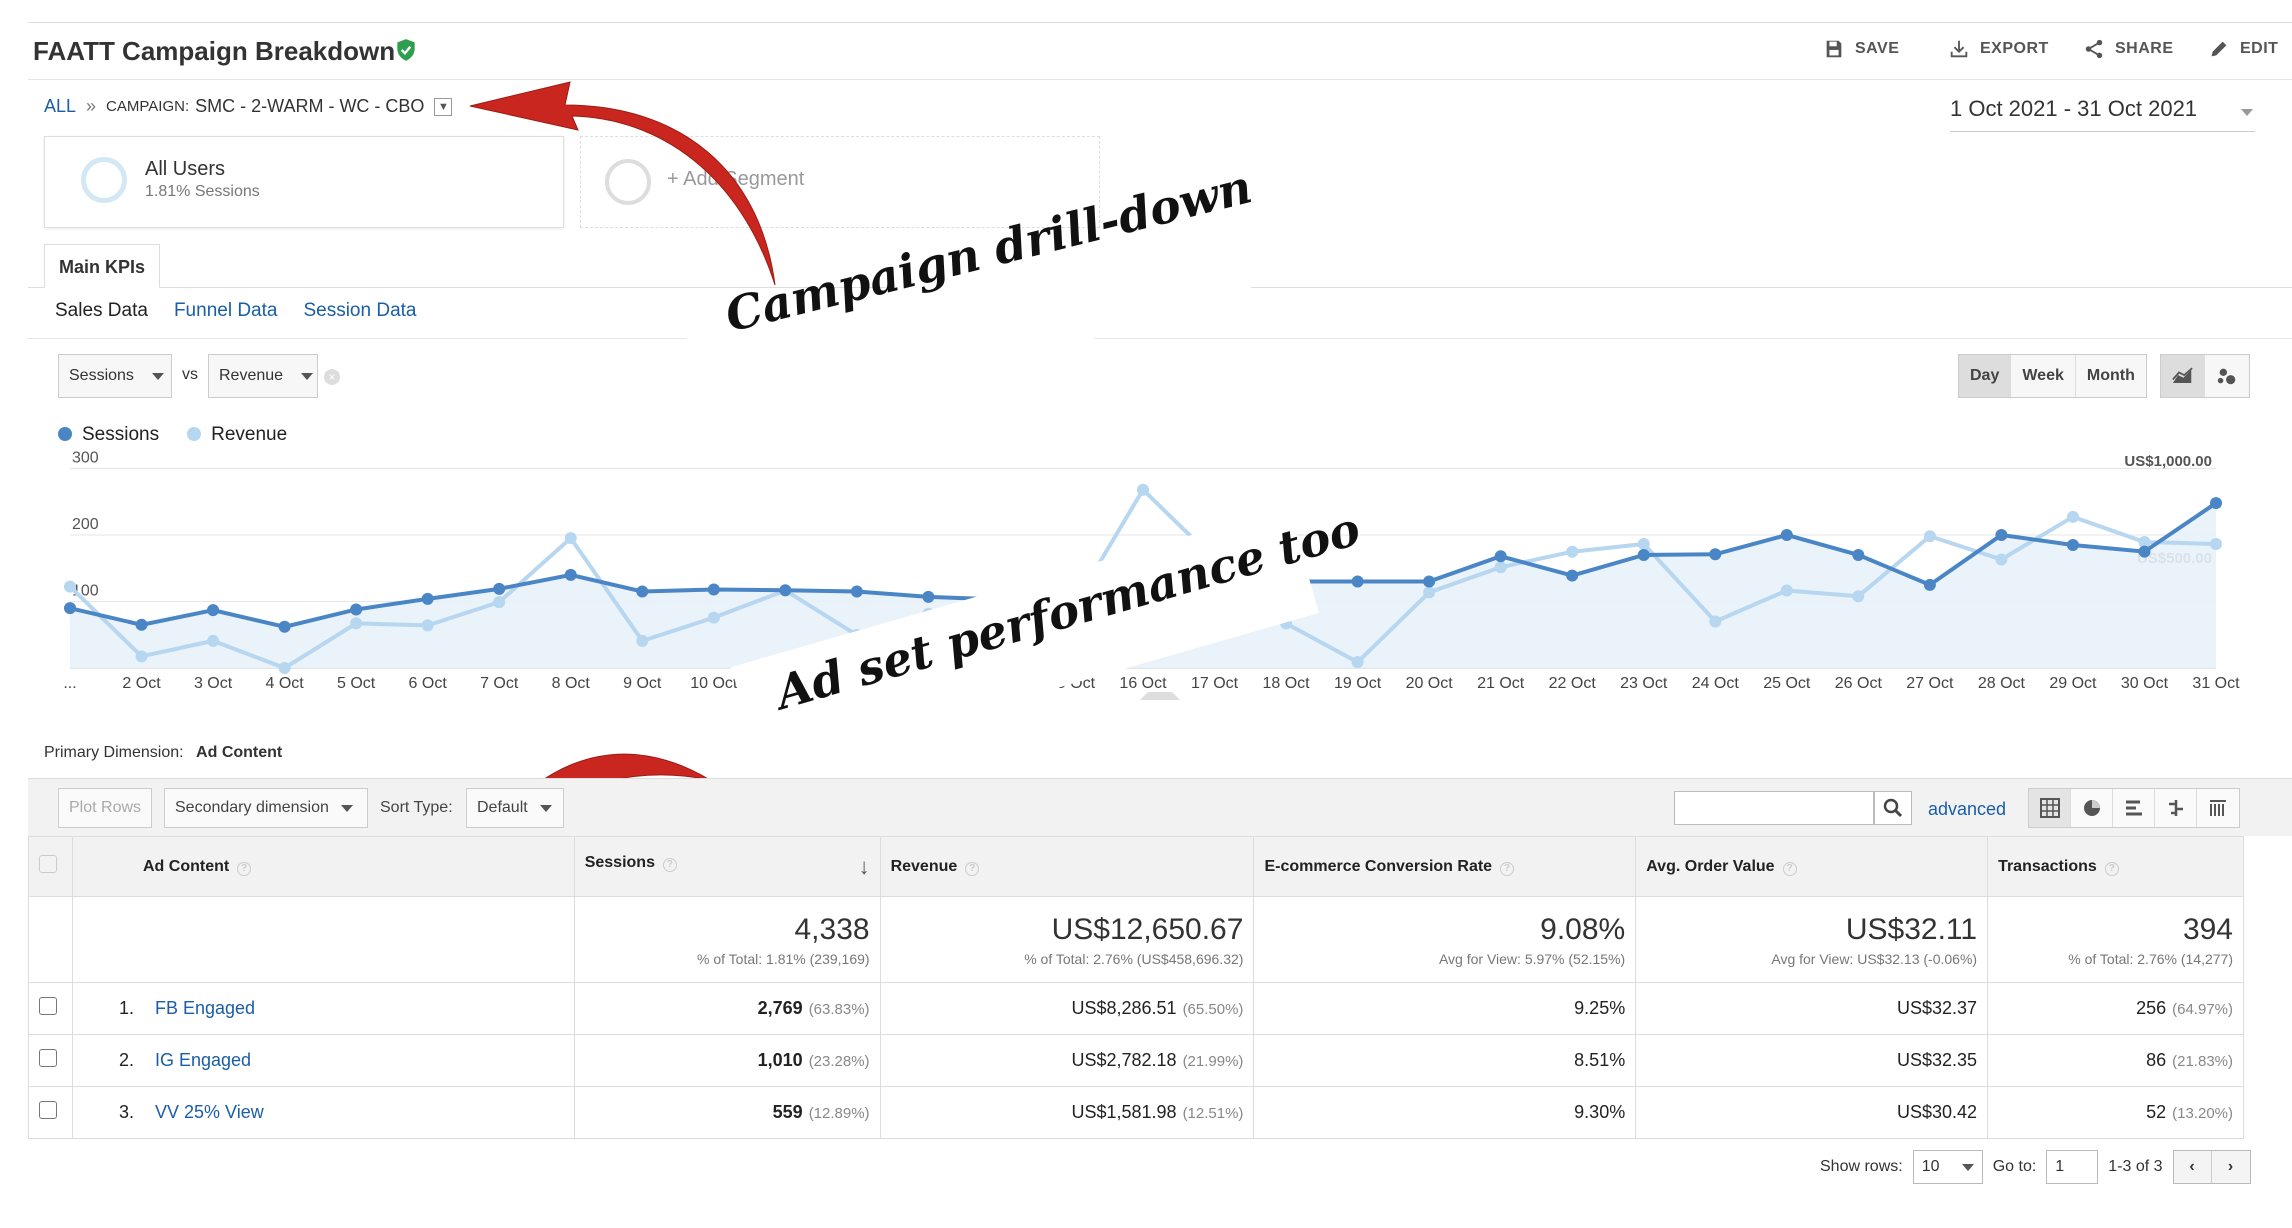 This screenshot has width=2292, height=1228. I want to click on pie-view-icon, so click(2092, 808).